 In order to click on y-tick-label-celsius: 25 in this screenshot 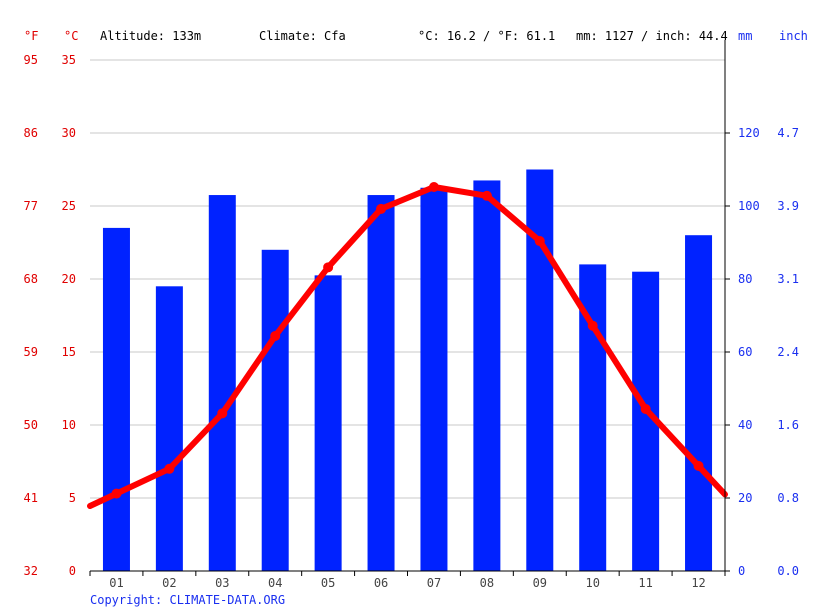, I will do `click(69, 206)`.